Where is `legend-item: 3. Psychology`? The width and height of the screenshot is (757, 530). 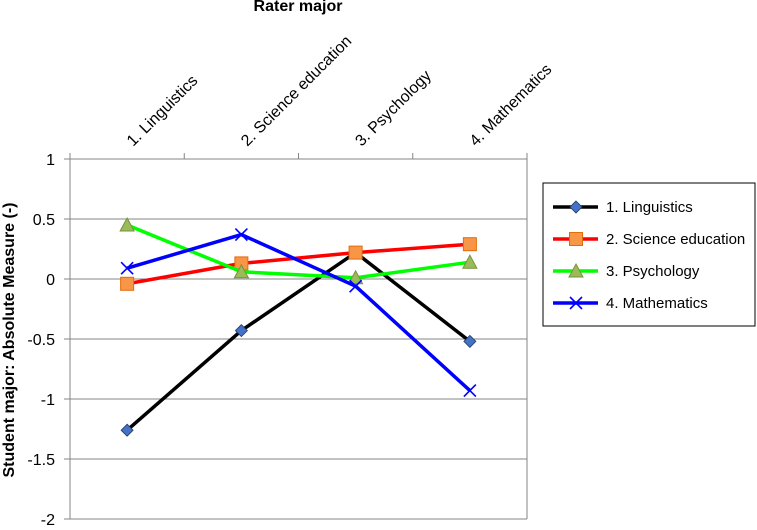
legend-item: 3. Psychology is located at coordinates (626, 271).